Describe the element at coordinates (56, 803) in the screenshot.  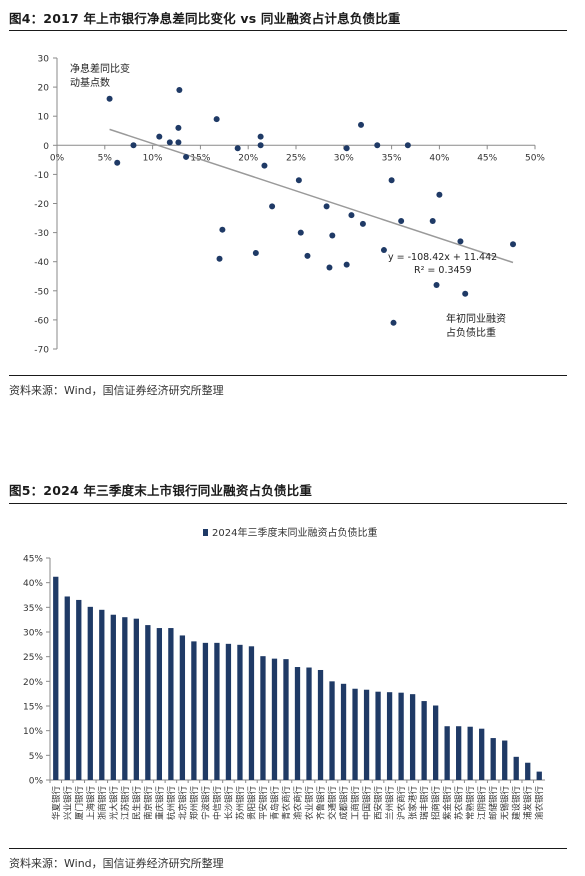
I see `x-tick-label: 华夏银行` at that location.